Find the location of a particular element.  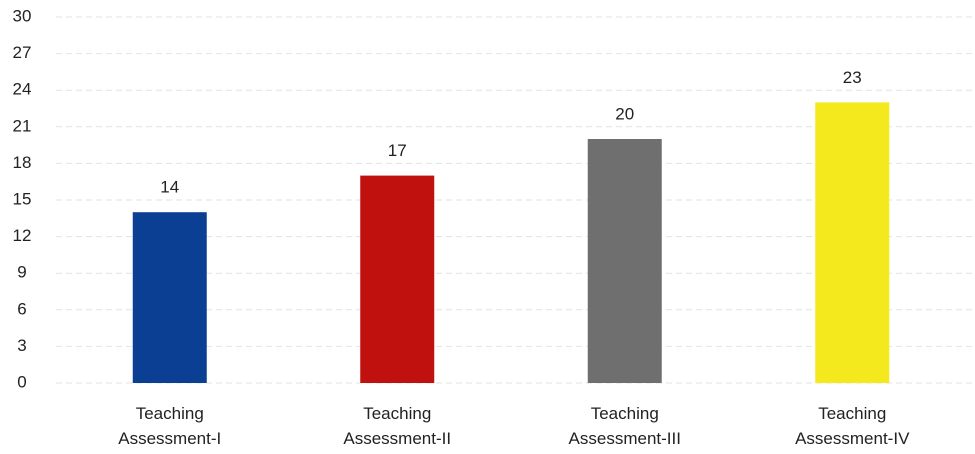

data-label: 14 is located at coordinates (169, 187).